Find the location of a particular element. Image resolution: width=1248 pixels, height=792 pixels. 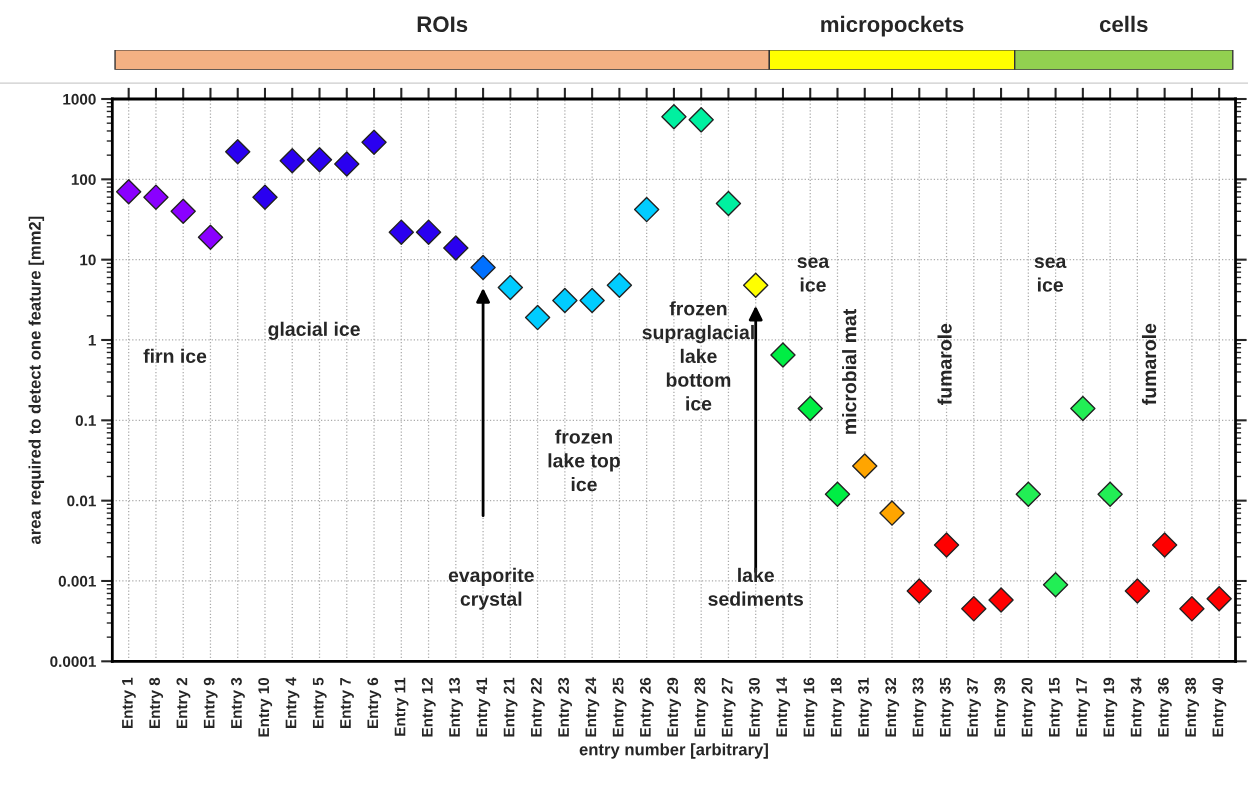

annotation: evaporite crystal is located at coordinates (491, 588).